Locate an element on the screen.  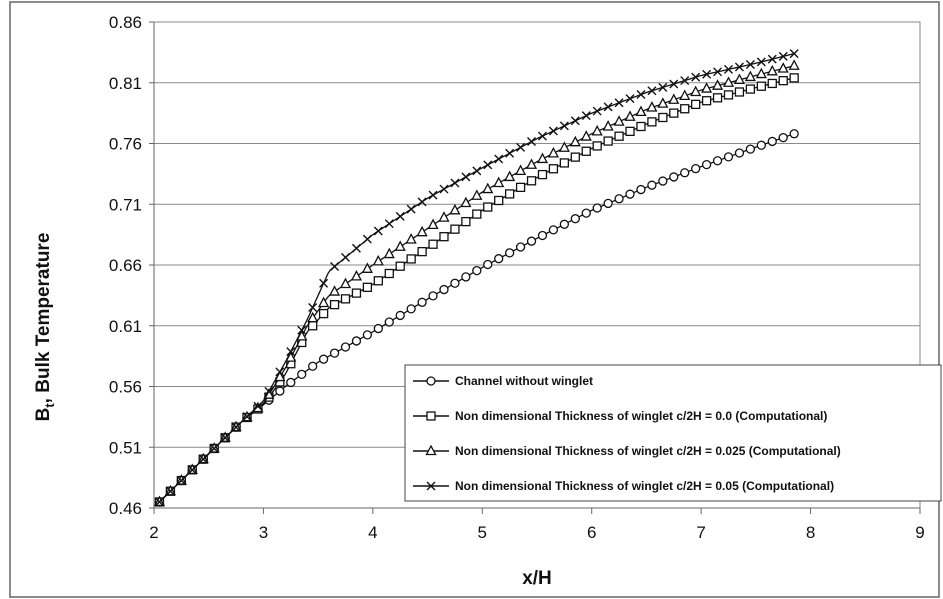
x-tick-label: 9 is located at coordinates (919, 532).